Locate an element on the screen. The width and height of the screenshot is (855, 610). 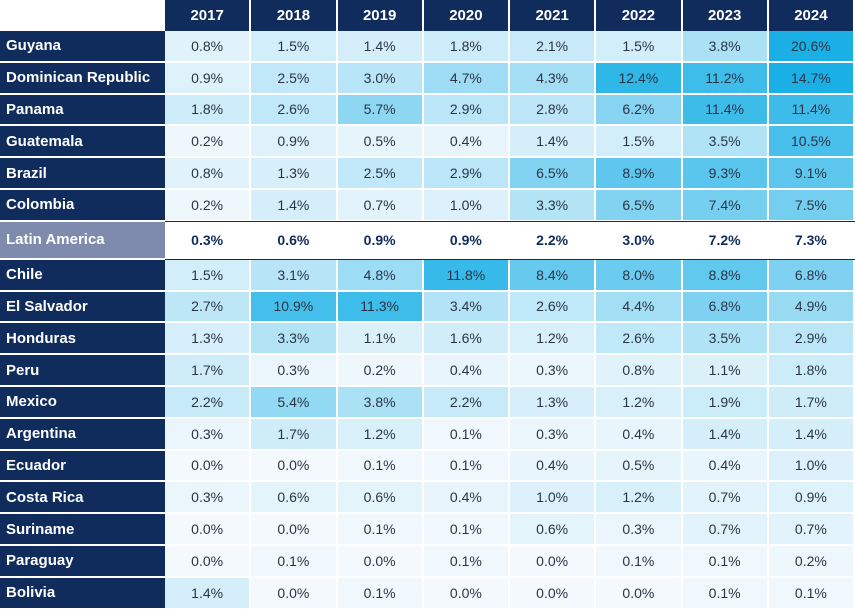
row-label: Mexico is located at coordinates (82, 403).